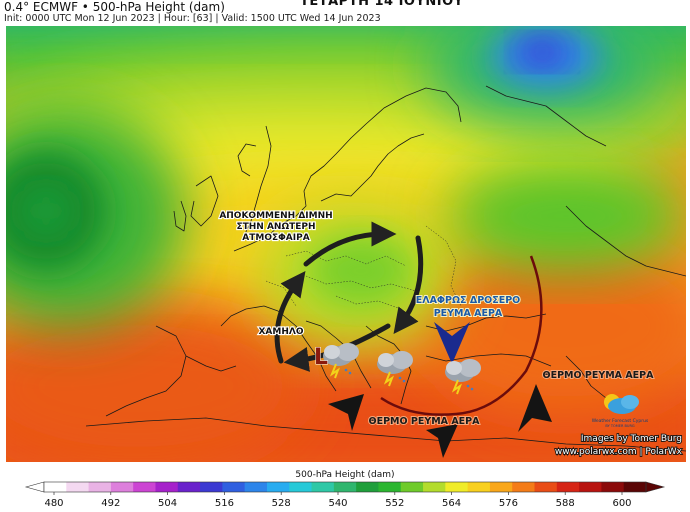 Image resolution: width=690 pixels, height=512 pixels. I want to click on colorbar-tick-label: 564, so click(451, 503).